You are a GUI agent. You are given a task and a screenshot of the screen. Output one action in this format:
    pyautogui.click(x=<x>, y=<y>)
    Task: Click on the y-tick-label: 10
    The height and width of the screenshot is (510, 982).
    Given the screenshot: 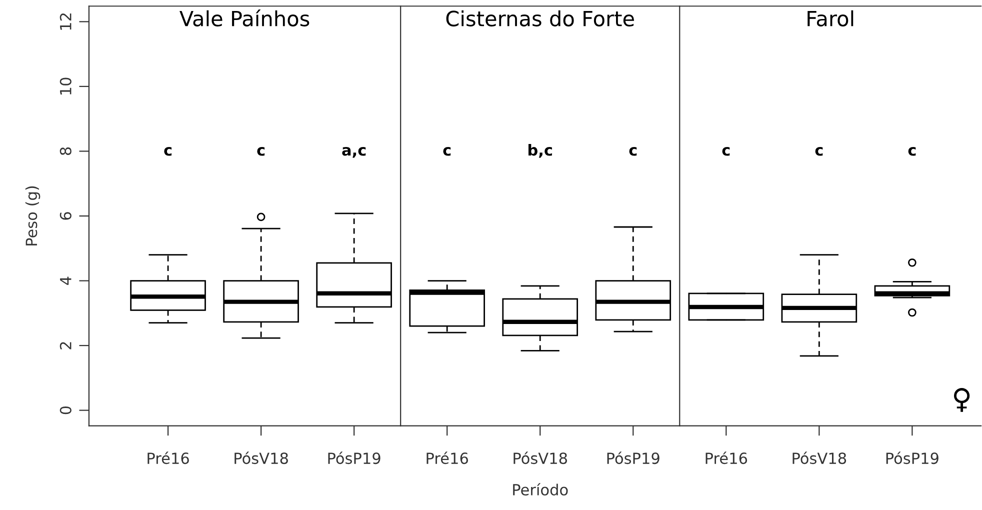 What is the action you would take?
    pyautogui.click(x=66, y=86)
    